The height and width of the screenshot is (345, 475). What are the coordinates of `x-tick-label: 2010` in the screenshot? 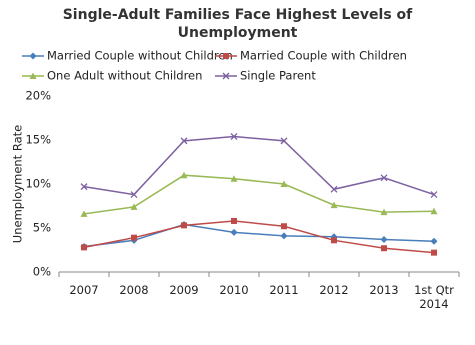 It's located at (234, 290).